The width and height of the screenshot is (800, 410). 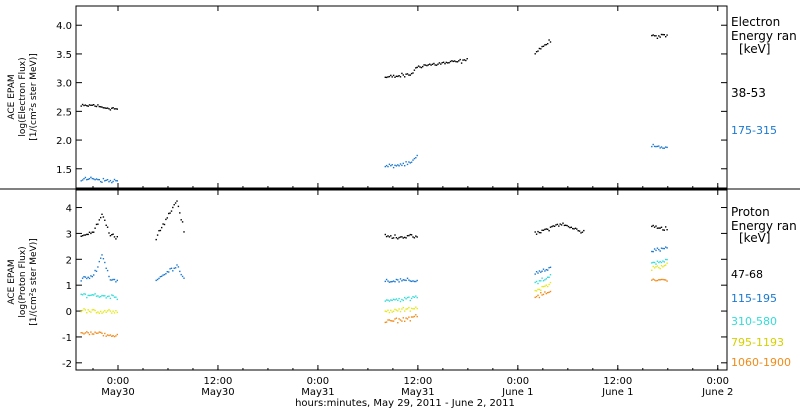 What do you see at coordinates (617, 392) in the screenshot?
I see `x-tick-date-label: June 1` at bounding box center [617, 392].